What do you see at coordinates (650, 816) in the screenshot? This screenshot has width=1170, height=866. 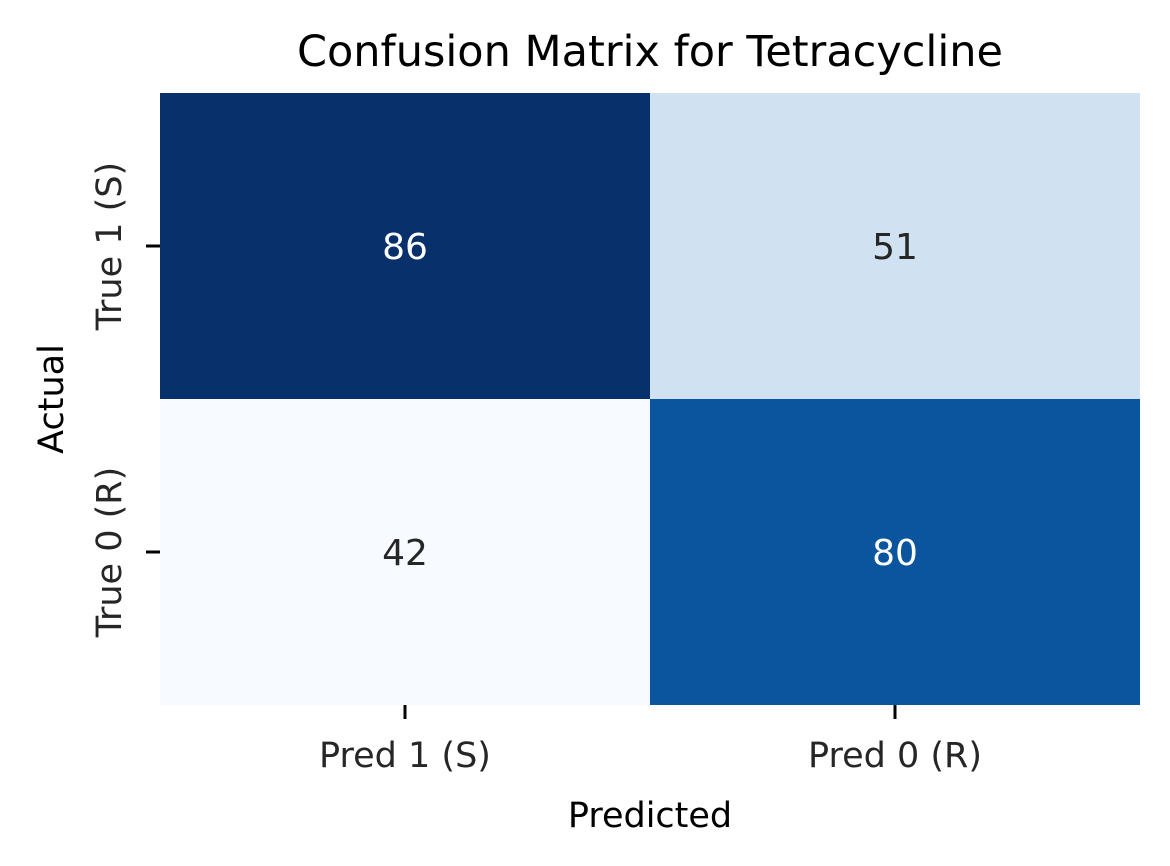 I see `x-axis-label: Predicted` at bounding box center [650, 816].